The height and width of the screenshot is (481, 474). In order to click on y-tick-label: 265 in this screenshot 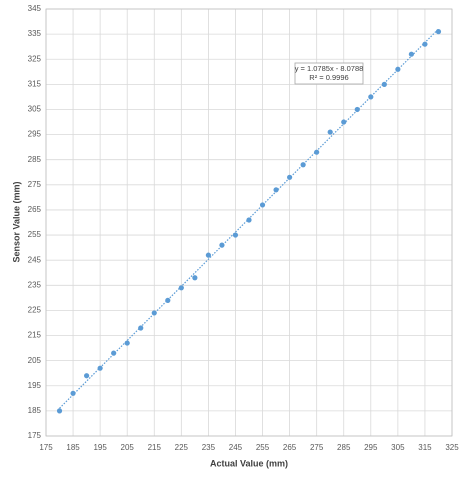, I will do `click(35, 209)`.